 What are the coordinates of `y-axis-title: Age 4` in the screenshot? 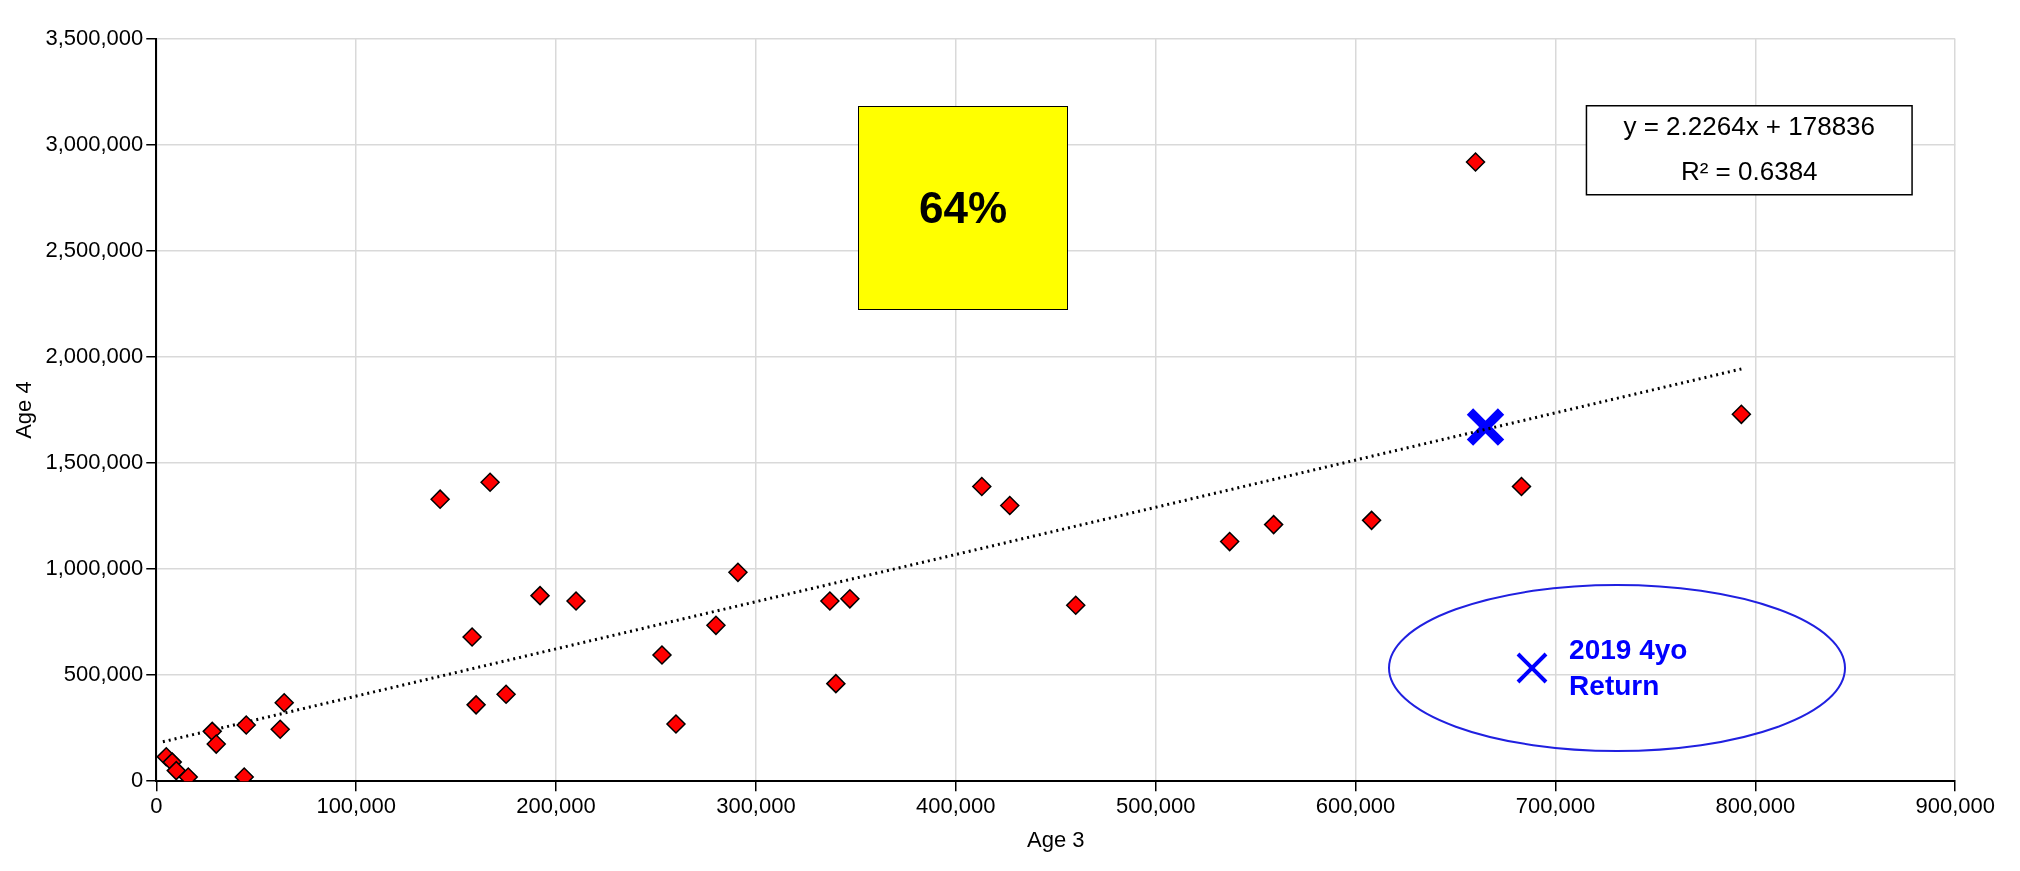 It's located at (24, 410).